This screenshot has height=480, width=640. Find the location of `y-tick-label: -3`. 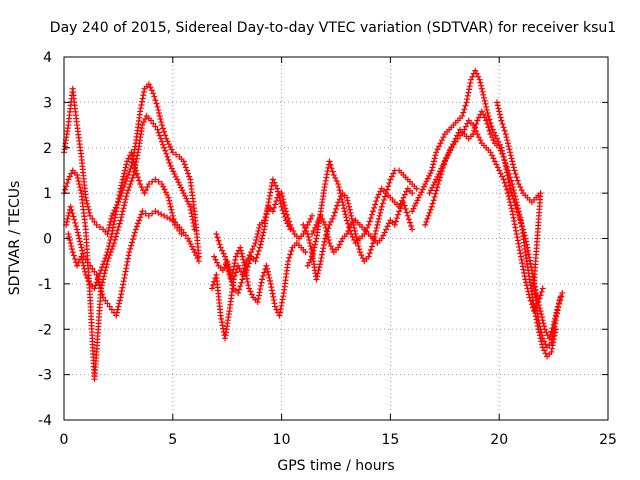

y-tick-label: -3 is located at coordinates (45, 376).